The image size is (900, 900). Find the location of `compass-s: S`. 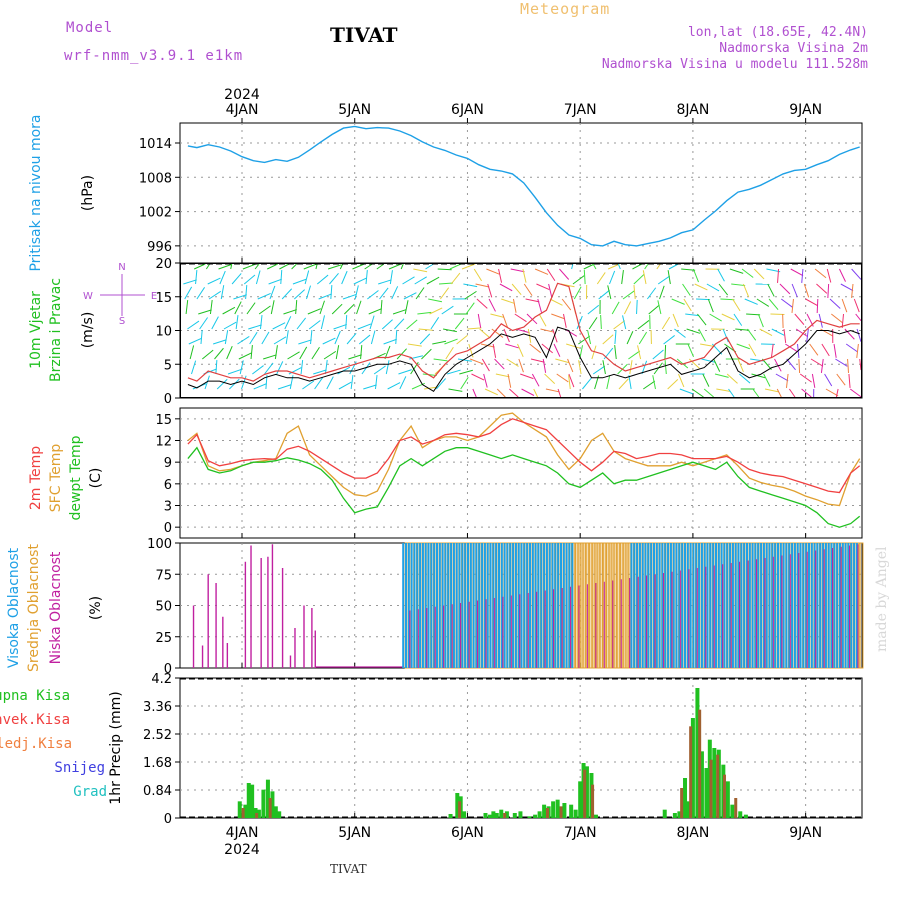

compass-s: S is located at coordinates (122, 321).